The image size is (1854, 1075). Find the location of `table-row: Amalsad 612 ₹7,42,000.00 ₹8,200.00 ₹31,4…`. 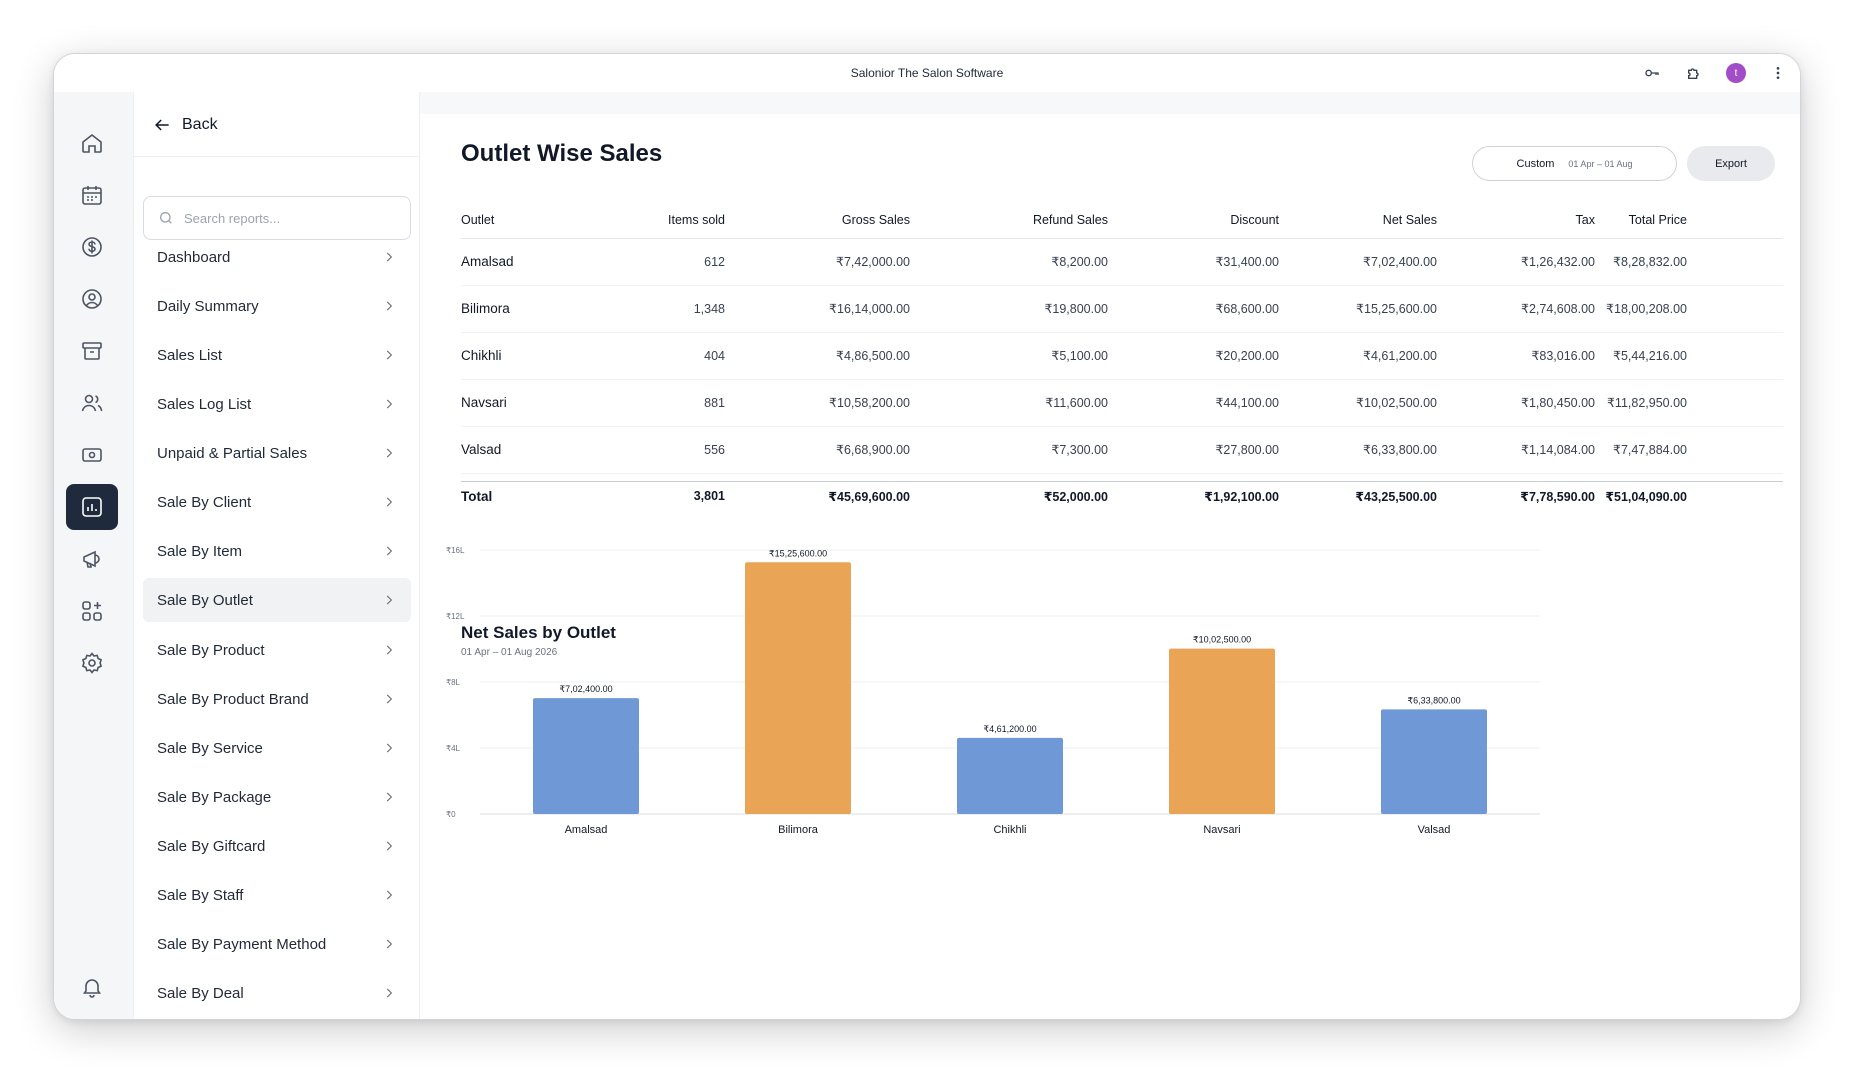

table-row: Amalsad 612 ₹7,42,000.00 ₹8,200.00 ₹31,4… is located at coordinates (1122, 262).